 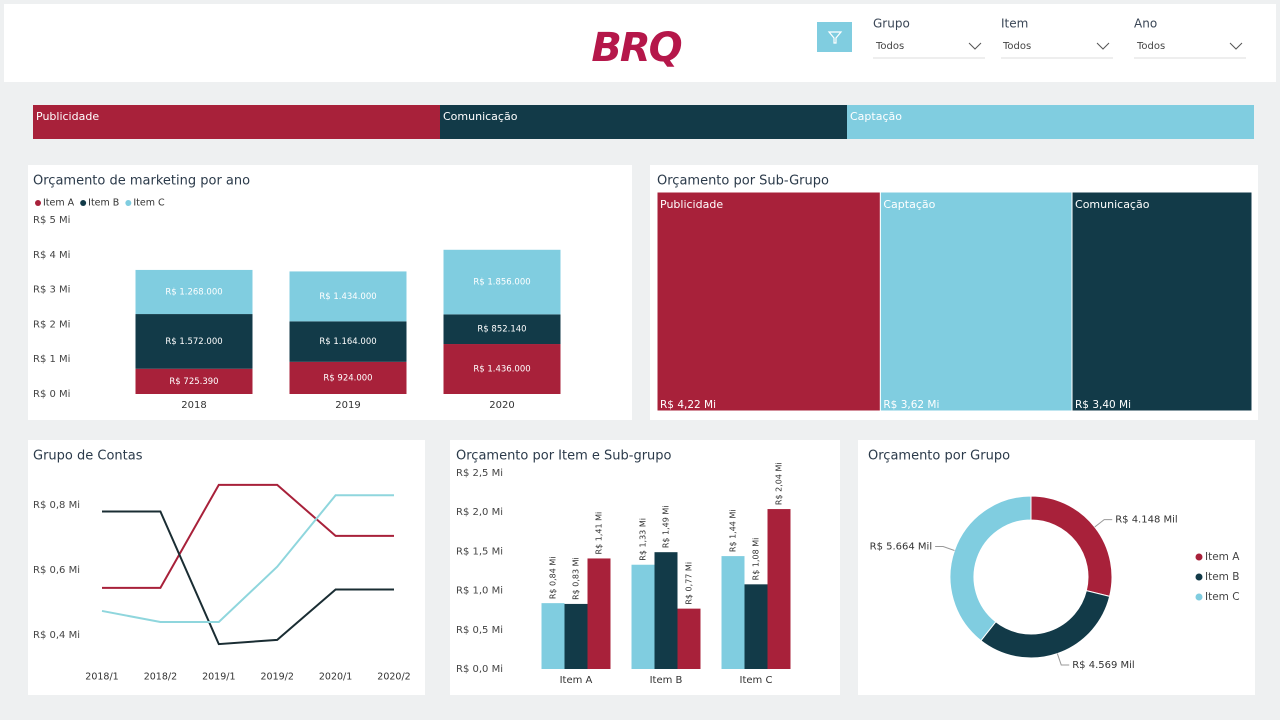 What do you see at coordinates (103, 203) in the screenshot?
I see `legend-label: Item B` at bounding box center [103, 203].